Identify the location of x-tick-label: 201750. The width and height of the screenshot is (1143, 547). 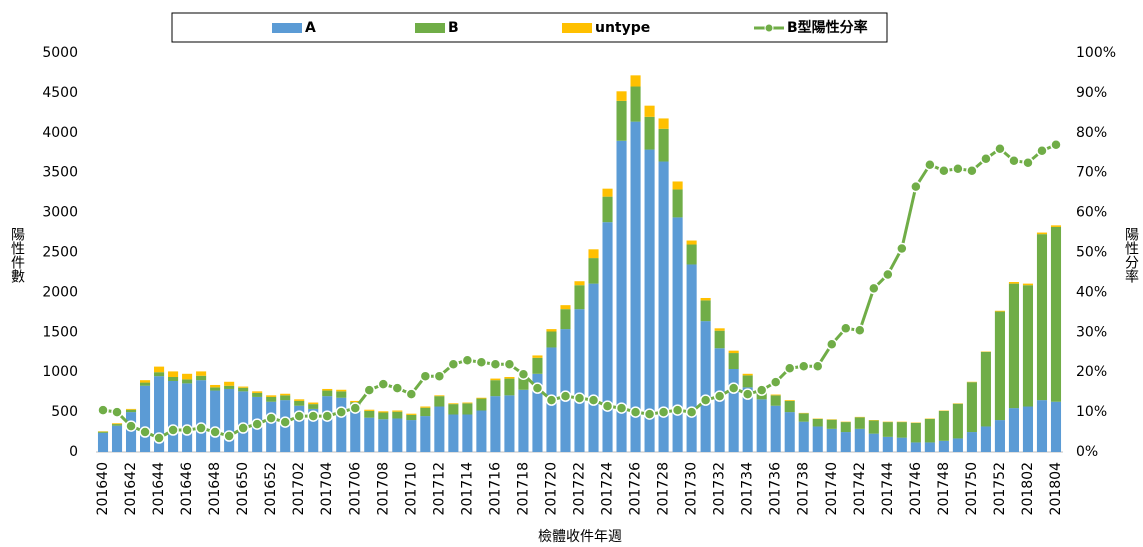
(972, 488).